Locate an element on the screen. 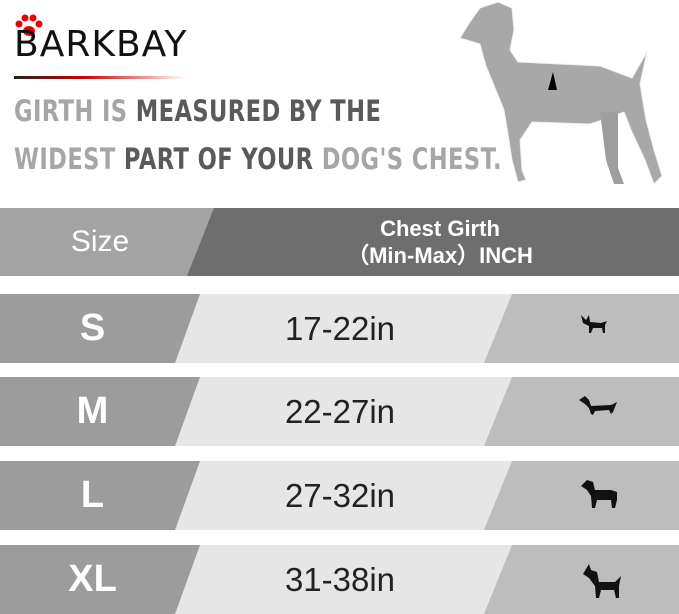  size-label: XL is located at coordinates (92, 579).